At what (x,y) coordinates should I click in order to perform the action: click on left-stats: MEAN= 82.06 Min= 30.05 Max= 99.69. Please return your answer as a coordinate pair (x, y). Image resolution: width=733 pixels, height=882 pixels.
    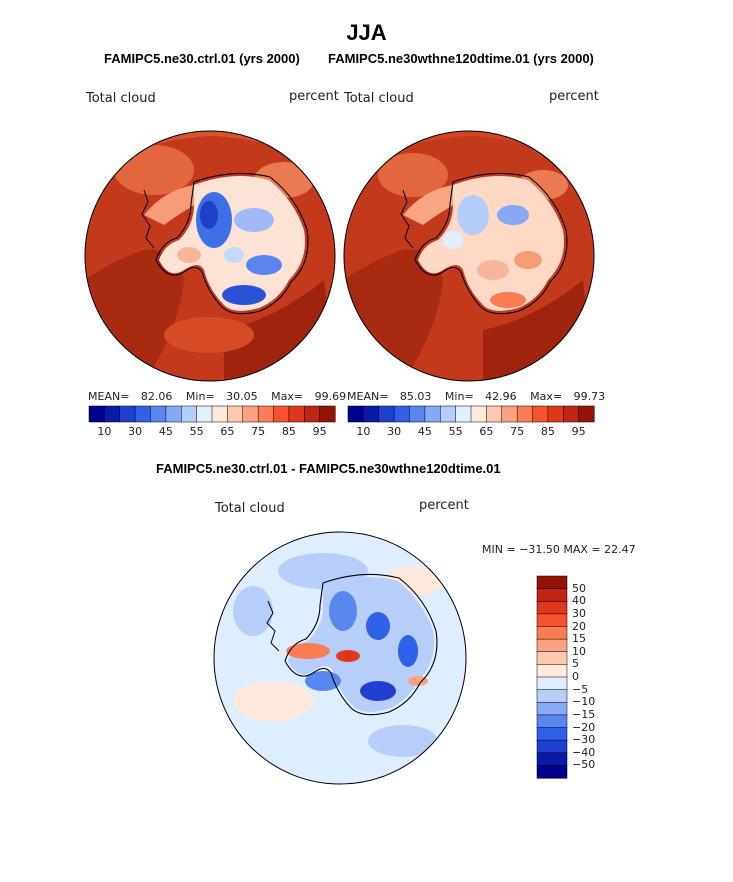
    Looking at the image, I should click on (217, 396).